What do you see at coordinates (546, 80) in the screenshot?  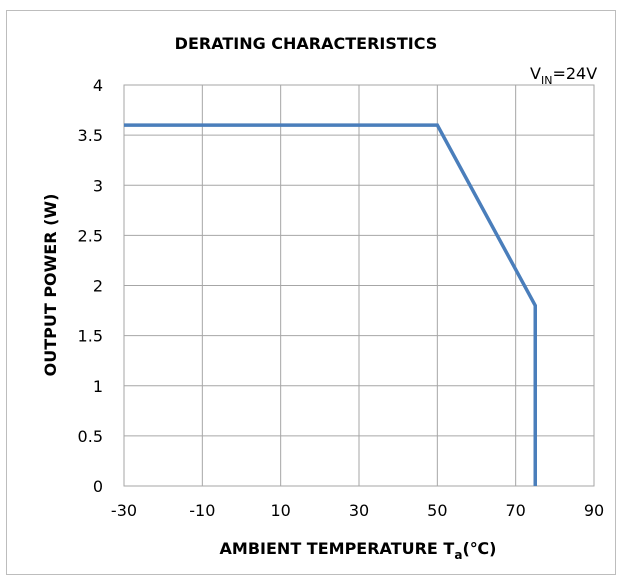 I see `vin-annotation-subscript: IN` at bounding box center [546, 80].